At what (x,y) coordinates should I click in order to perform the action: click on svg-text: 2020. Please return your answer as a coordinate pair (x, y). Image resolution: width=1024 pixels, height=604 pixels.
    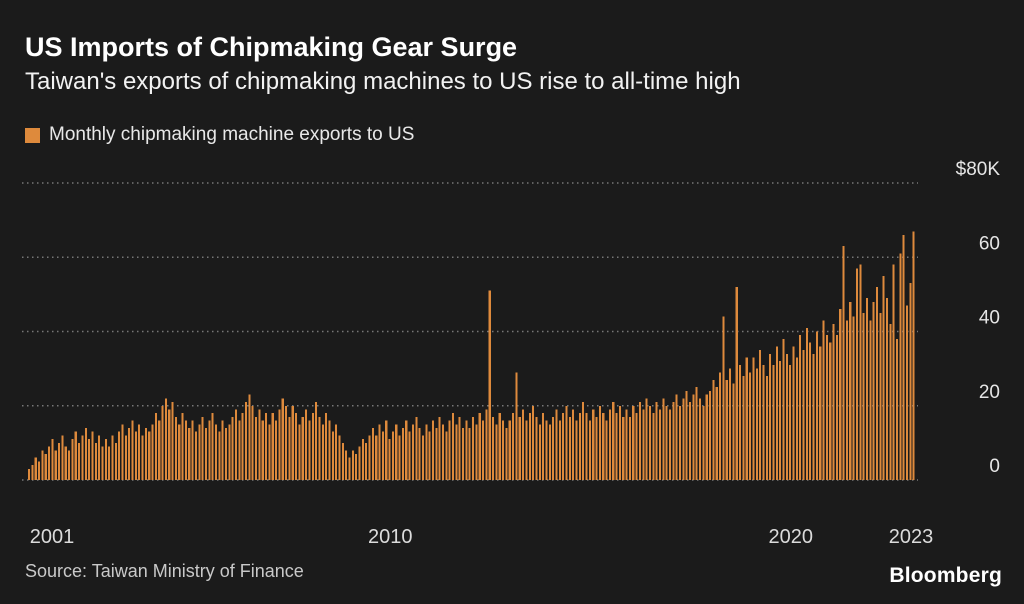
    Looking at the image, I should click on (791, 537).